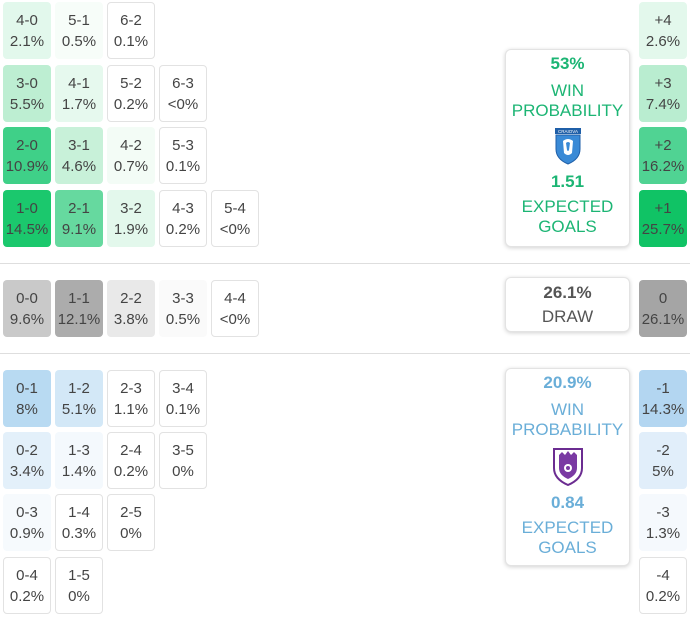 The height and width of the screenshot is (620, 690). What do you see at coordinates (131, 388) in the screenshot?
I see `scoreline: 2-3` at bounding box center [131, 388].